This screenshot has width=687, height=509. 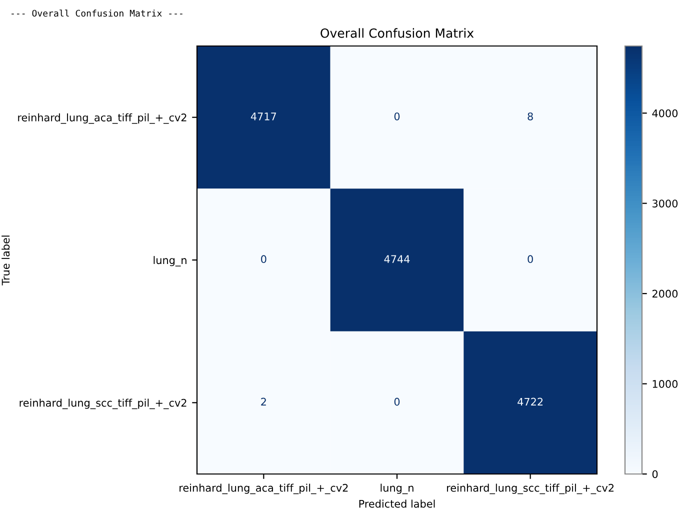 What do you see at coordinates (665, 204) in the screenshot?
I see `color-bar-label: 3000` at bounding box center [665, 204].